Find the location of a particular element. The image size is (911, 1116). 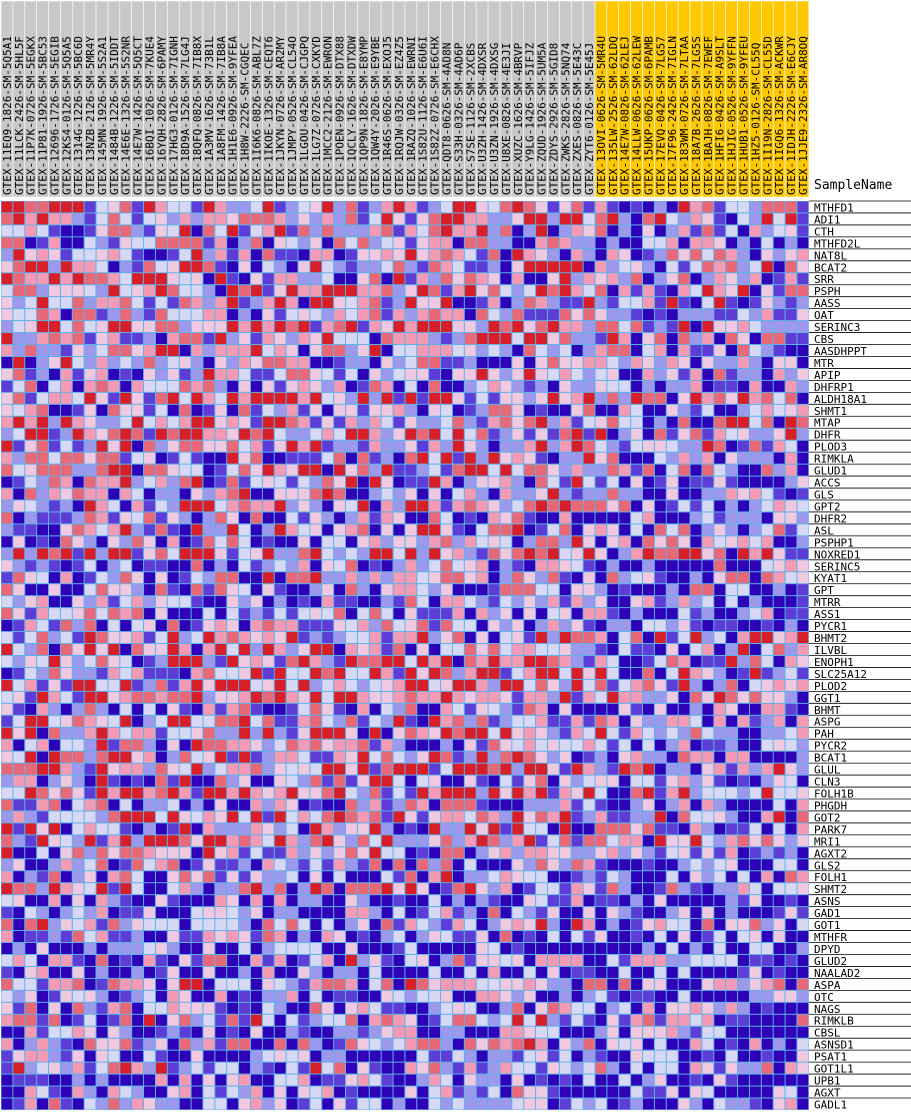

sample-label: GTEX-1LGOU-0426-SM-CJGPQ is located at coordinates (304, 115).